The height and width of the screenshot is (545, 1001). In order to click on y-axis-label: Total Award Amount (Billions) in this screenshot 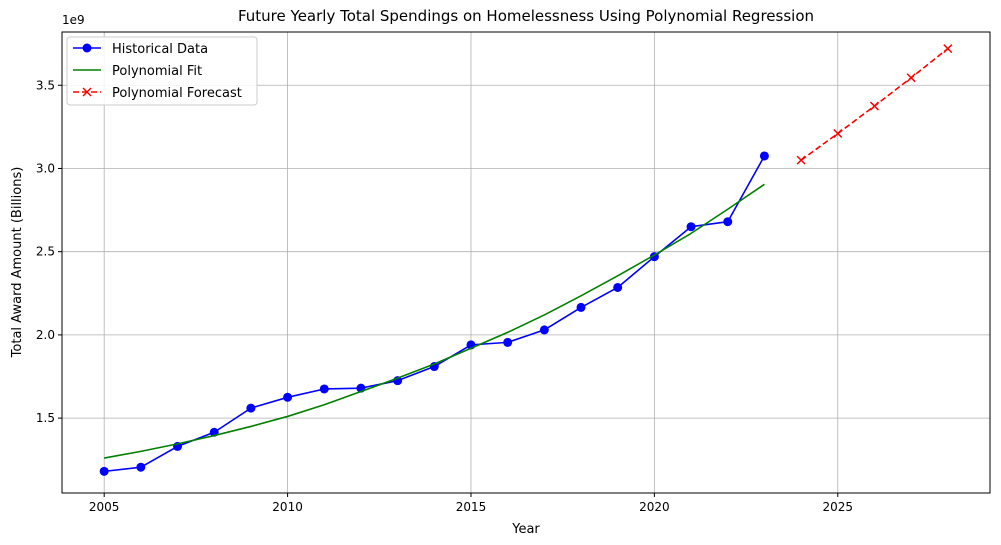, I will do `click(17, 263)`.